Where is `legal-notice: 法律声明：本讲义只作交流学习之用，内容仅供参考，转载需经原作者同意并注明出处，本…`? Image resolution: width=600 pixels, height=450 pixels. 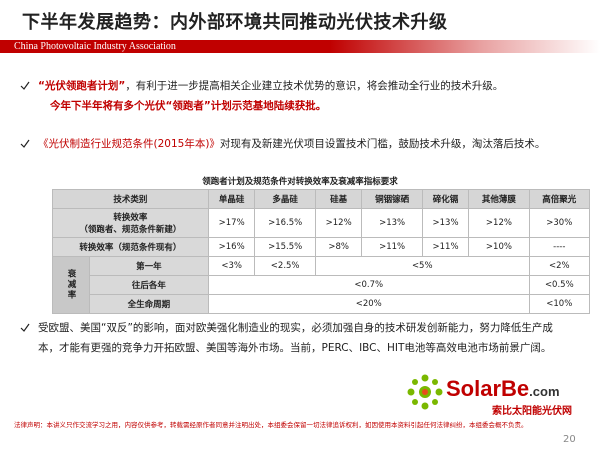
legal-notice: 法律声明：本讲义只作交流学习之用，内容仅供参考，转载需经原作者同意并注明出处，本… is located at coordinates (271, 425).